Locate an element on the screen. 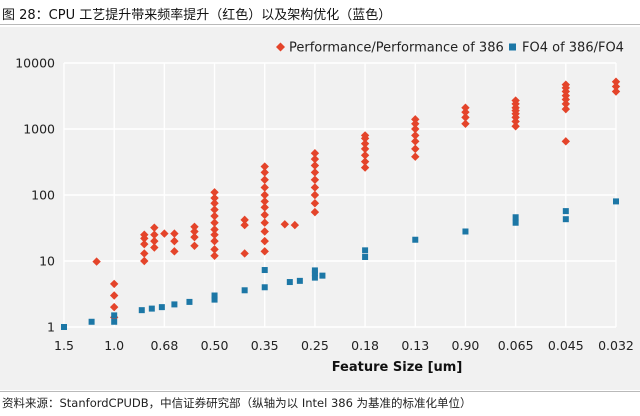 The width and height of the screenshot is (640, 416). y-tick-labels: 1 10 100 1000 10000 is located at coordinates (35, 195).